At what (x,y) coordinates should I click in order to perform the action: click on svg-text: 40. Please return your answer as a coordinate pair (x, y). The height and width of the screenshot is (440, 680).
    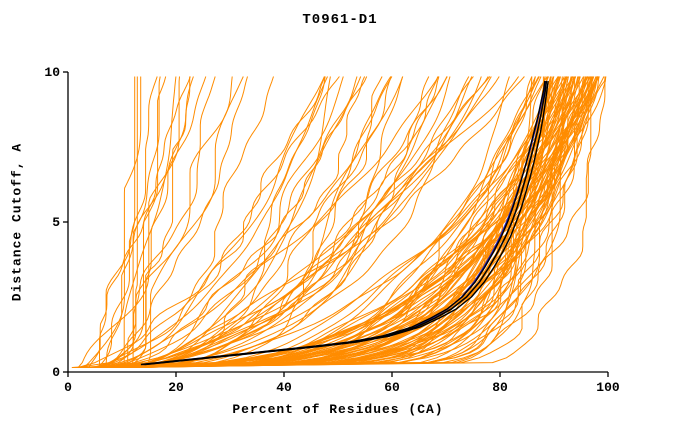
    Looking at the image, I should click on (284, 387).